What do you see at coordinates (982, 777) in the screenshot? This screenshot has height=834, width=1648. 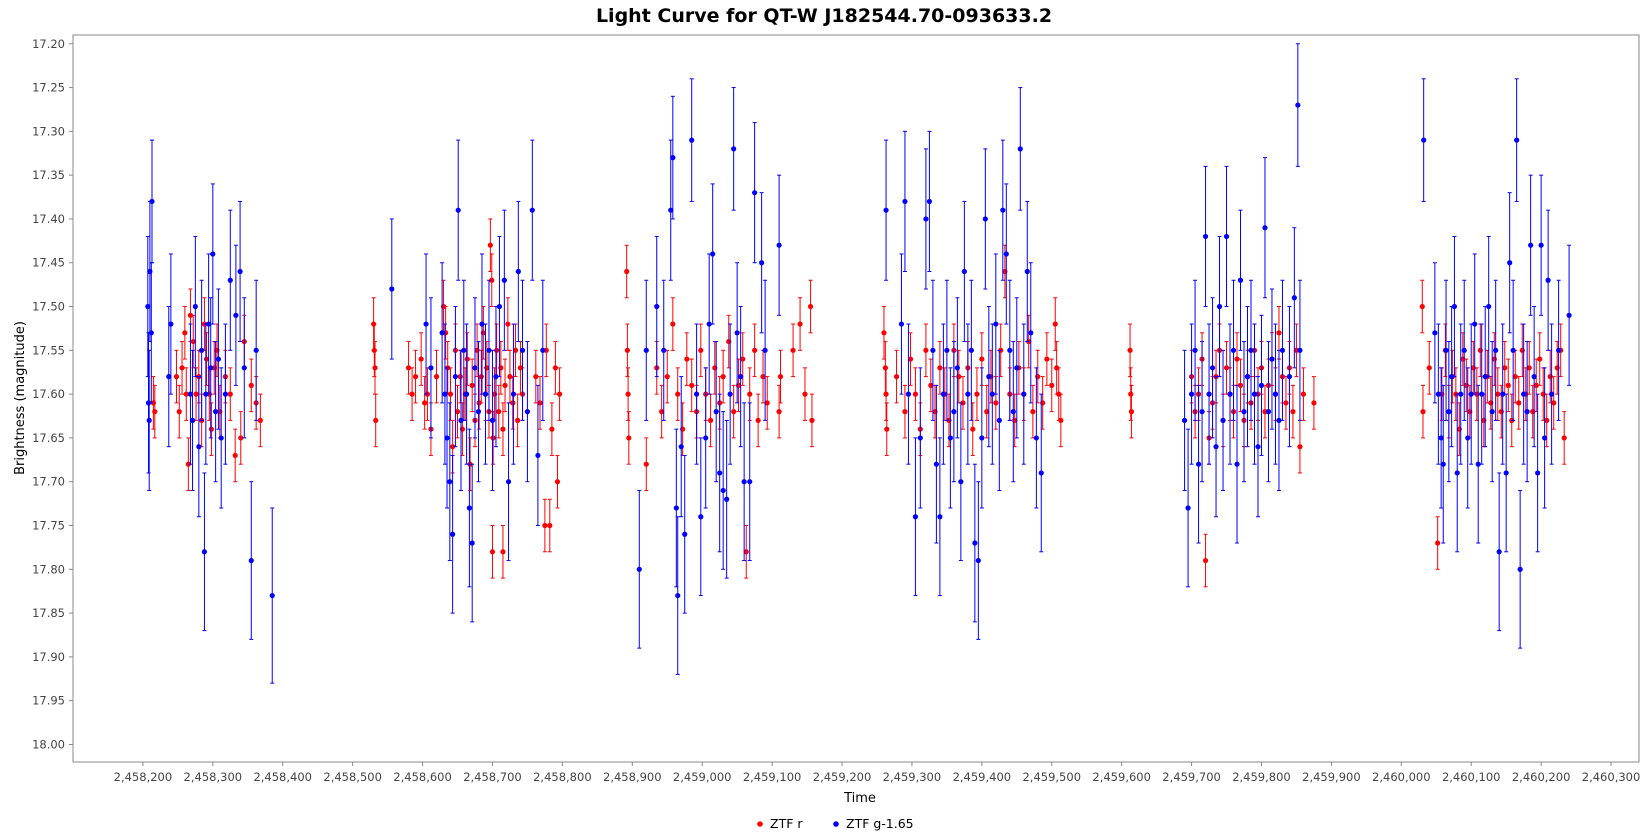 I see `x-tick-label: 2,459,400` at bounding box center [982, 777].